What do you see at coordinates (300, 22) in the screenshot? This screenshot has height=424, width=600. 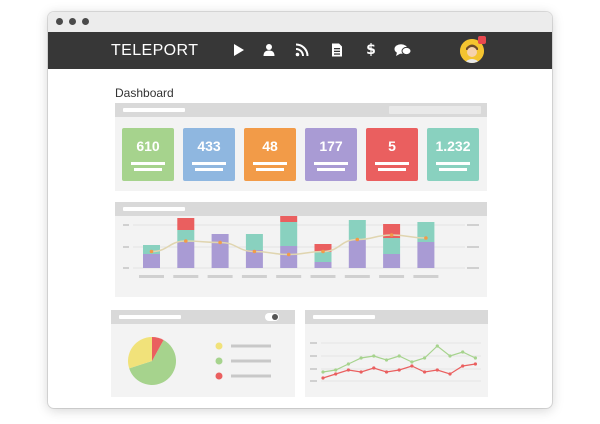 I see `window-titlebar` at bounding box center [300, 22].